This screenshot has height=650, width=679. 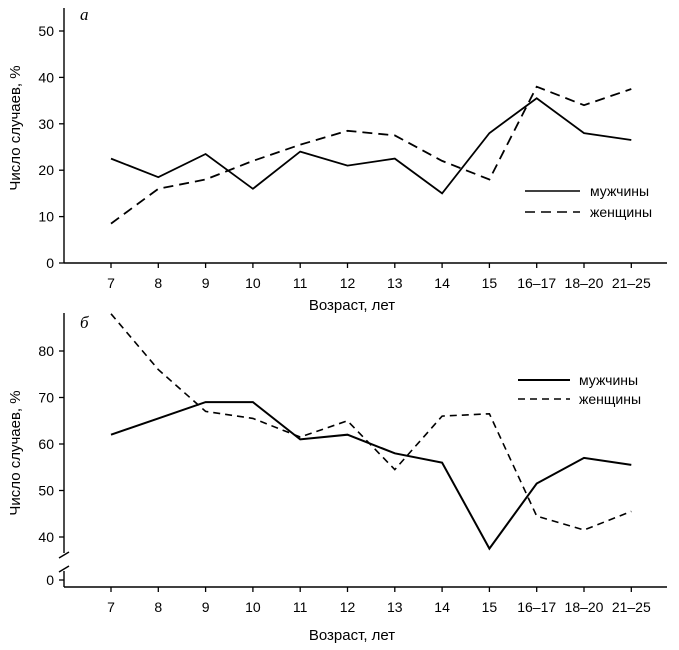 I want to click on y-tick-label-a: 10, so click(x=46, y=217).